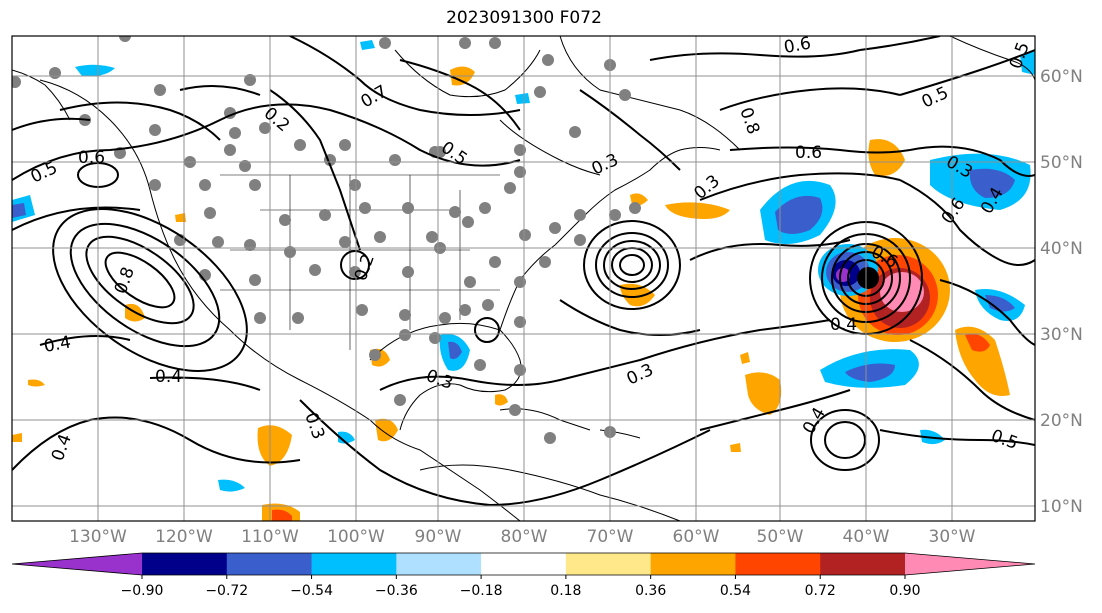  Describe the element at coordinates (565, 591) in the screenshot. I see `colorbar-tick-label: 0.18` at that location.